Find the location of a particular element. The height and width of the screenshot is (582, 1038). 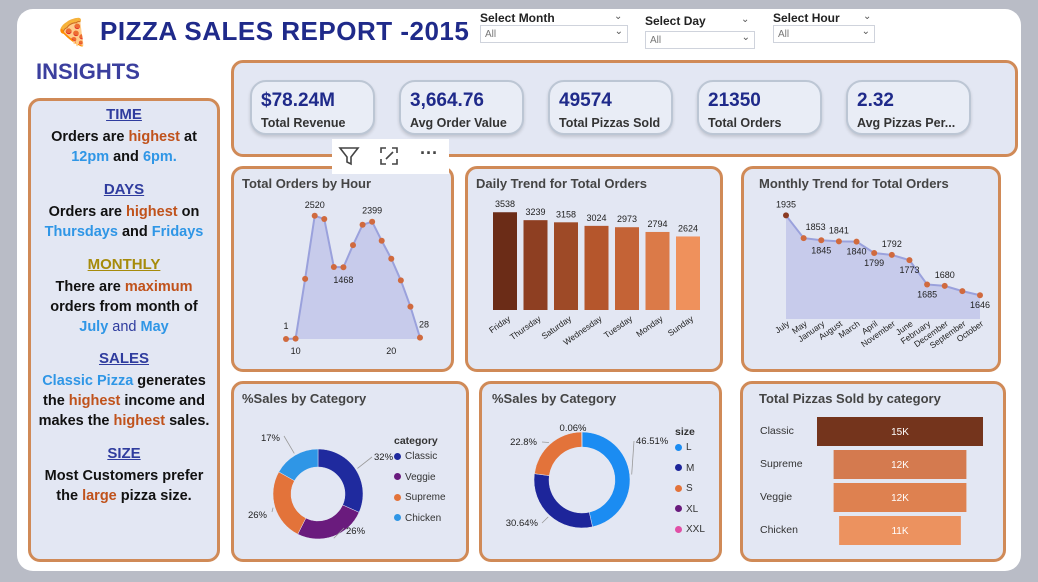

legend-label: Chicken is located at coordinates (423, 518).